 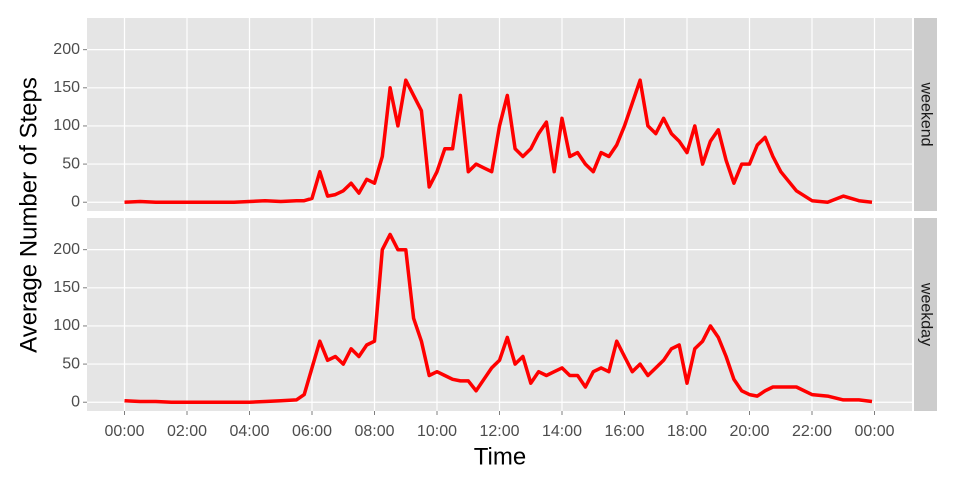 What do you see at coordinates (562, 431) in the screenshot?
I see `x-tick-label: 14:00` at bounding box center [562, 431].